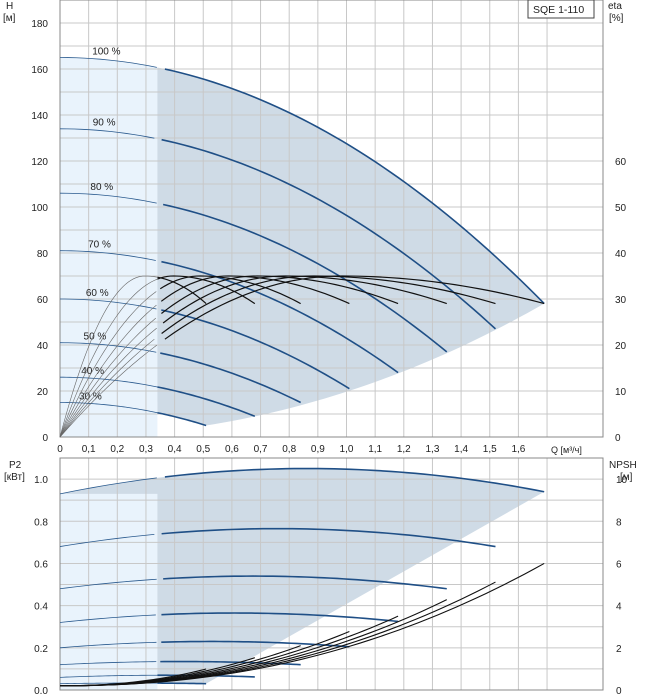  What do you see at coordinates (619, 649) in the screenshot?
I see `bottom-y-right-tick: 2` at bounding box center [619, 649].